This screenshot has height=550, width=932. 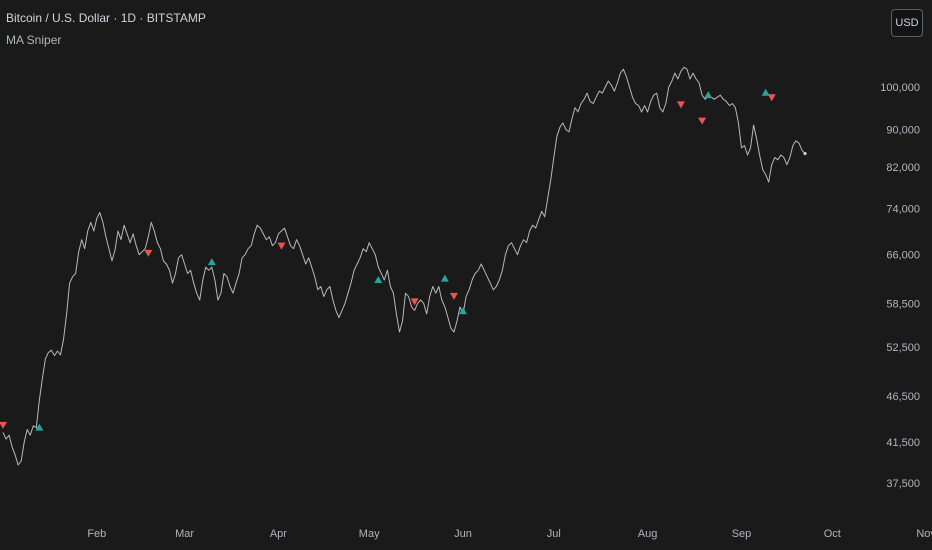 What do you see at coordinates (34, 40) in the screenshot?
I see `indicator-label: MA Sniper` at bounding box center [34, 40].